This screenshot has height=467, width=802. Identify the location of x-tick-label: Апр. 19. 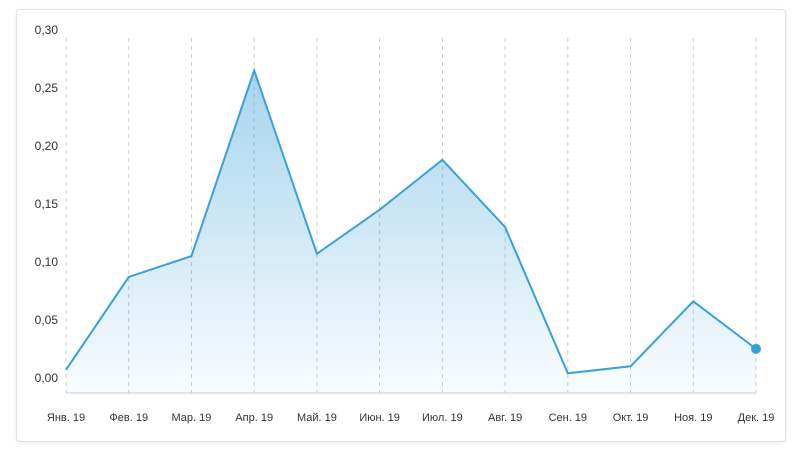
(254, 418).